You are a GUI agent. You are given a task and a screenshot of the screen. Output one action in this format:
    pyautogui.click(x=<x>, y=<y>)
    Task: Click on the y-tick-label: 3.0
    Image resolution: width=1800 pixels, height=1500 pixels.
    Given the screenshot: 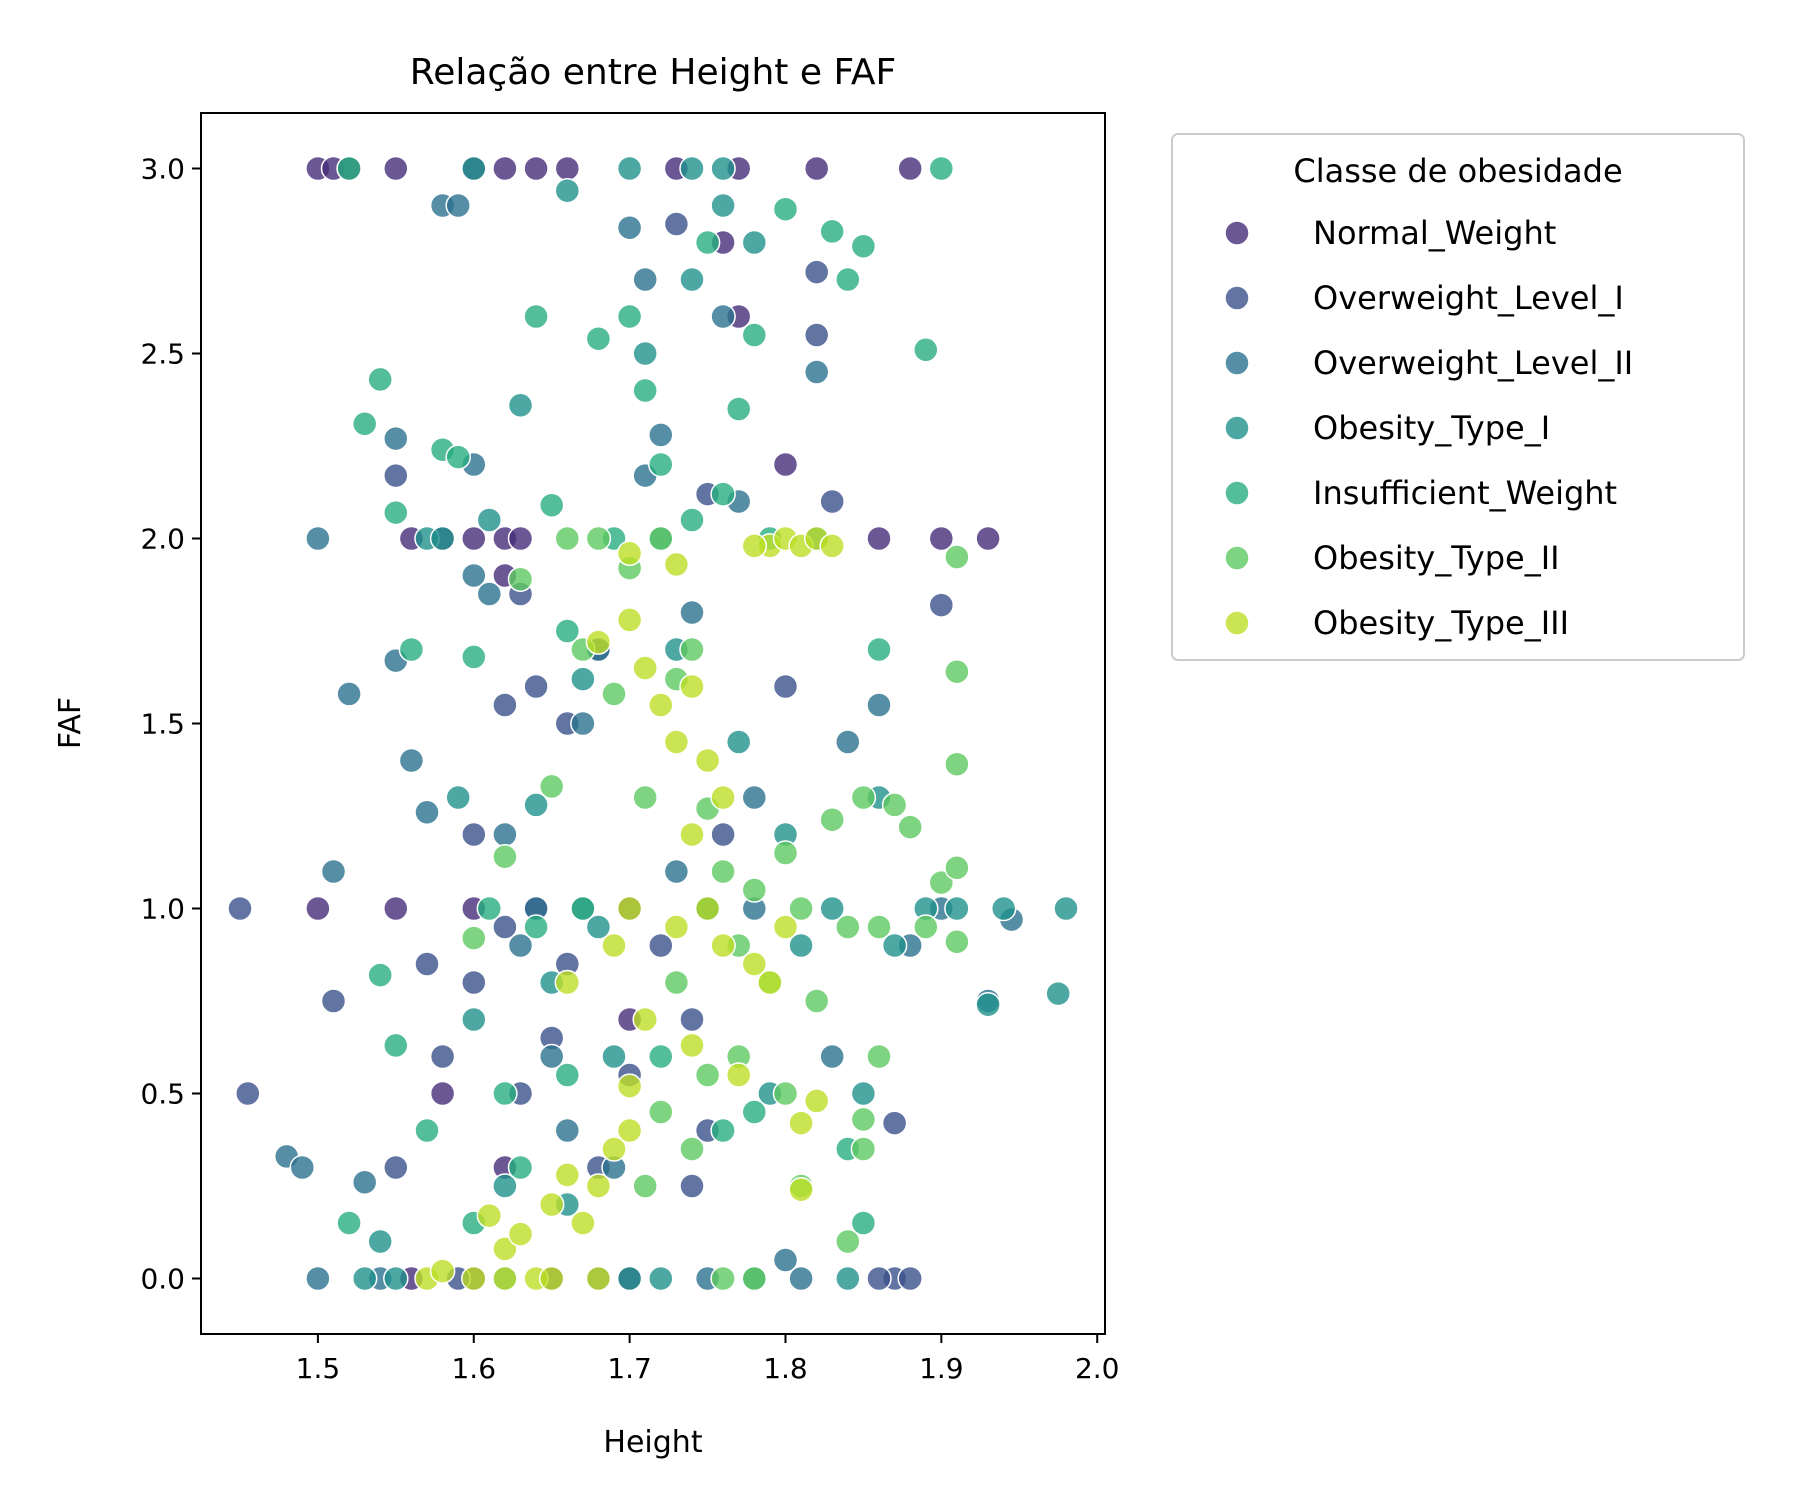 What is the action you would take?
    pyautogui.click(x=162, y=169)
    